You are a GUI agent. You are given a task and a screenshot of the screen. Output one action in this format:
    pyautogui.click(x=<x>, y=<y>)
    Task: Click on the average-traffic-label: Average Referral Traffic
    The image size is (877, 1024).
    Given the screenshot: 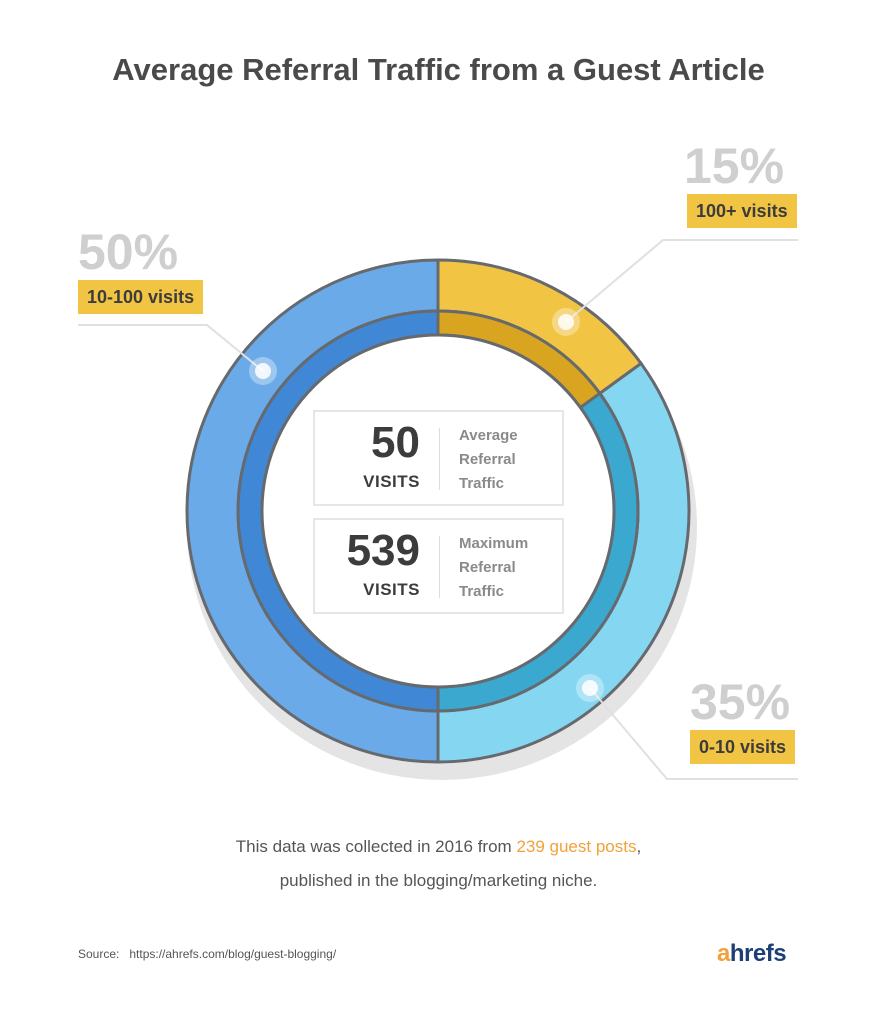 What is the action you would take?
    pyautogui.click(x=509, y=460)
    